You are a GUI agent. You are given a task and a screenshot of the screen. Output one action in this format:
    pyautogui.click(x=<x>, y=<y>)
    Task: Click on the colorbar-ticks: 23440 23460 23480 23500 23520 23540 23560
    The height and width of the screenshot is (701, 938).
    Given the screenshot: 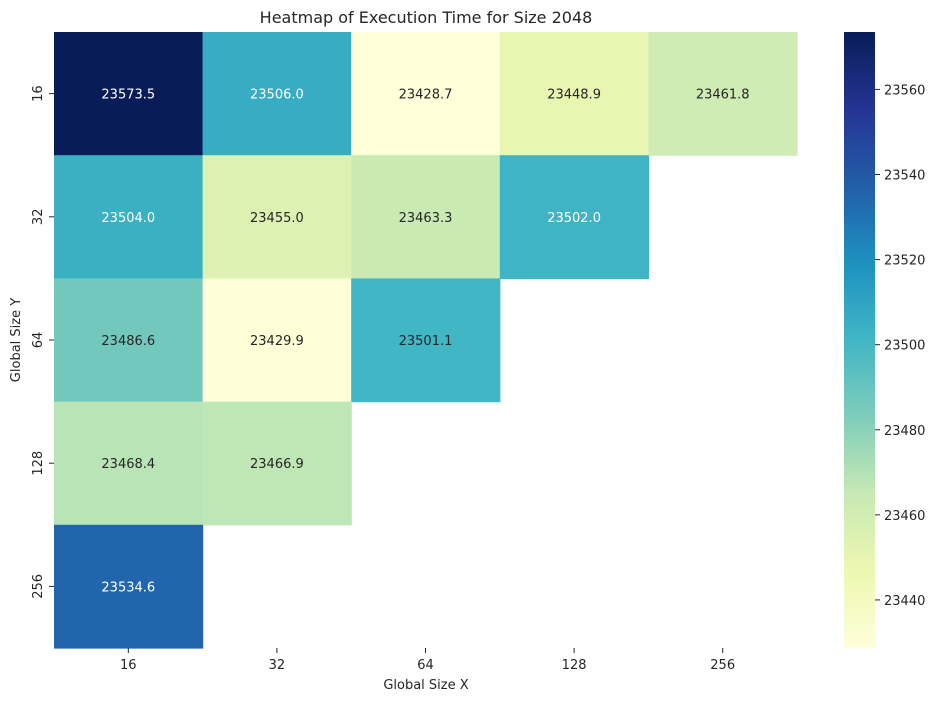 What is the action you would take?
    pyautogui.click(x=900, y=346)
    